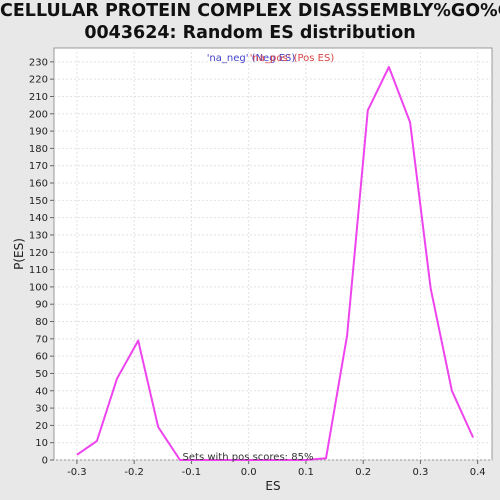 This screenshot has width=500, height=500. Describe the element at coordinates (250, 33) in the screenshot. I see `chart-title-line-2: 0043624: Random ES distribution` at that location.